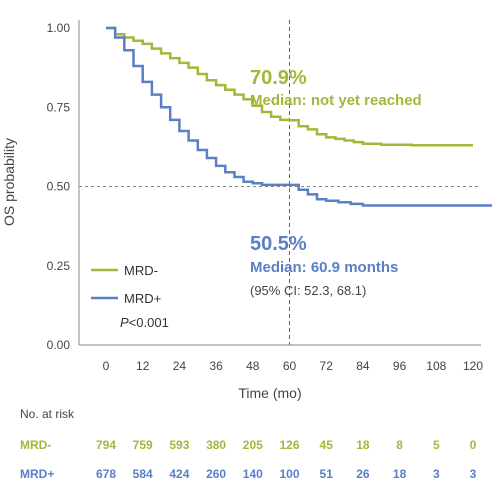 The image size is (492, 484). What do you see at coordinates (473, 366) in the screenshot?
I see `x-tick-label: 120` at bounding box center [473, 366].